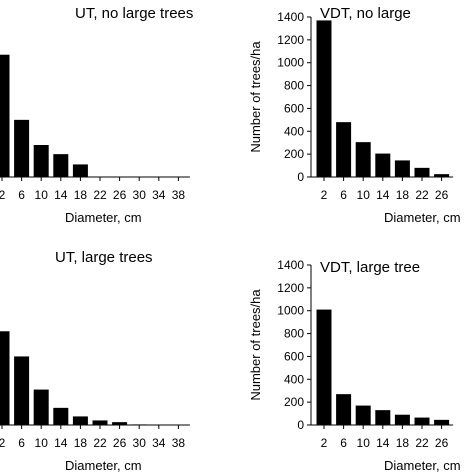 This screenshot has height=474, width=474. I want to click on chart-title: VDT, no large, so click(365, 13).